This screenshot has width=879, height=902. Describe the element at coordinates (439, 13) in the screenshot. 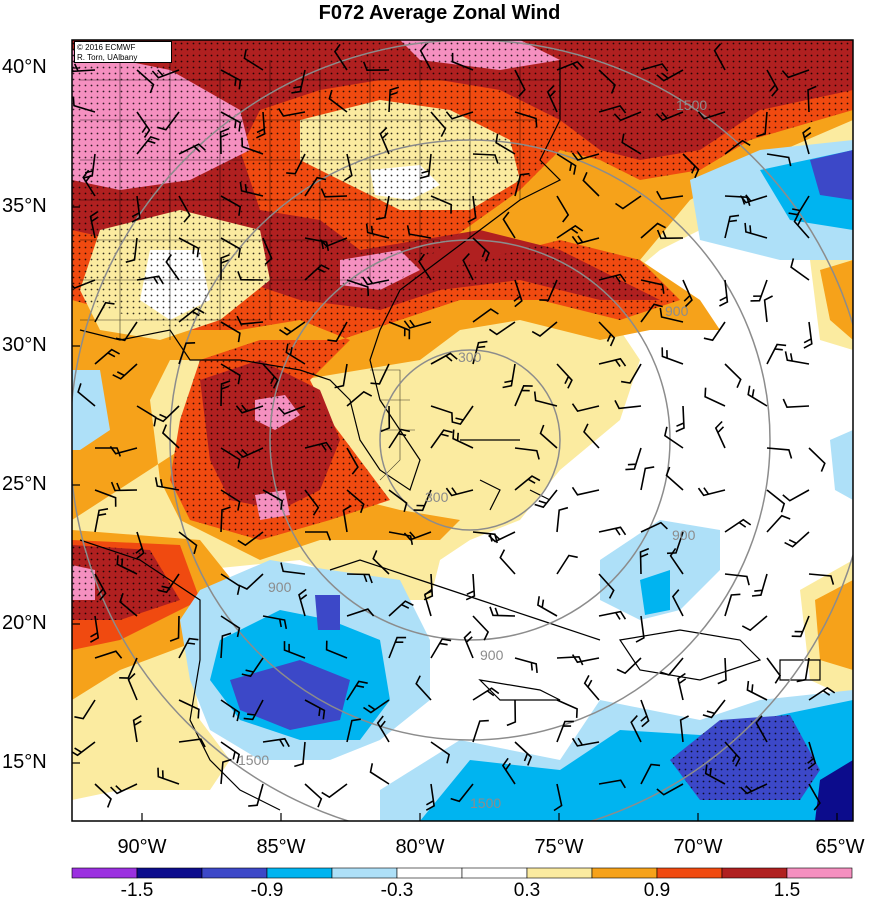

I see `map-title: F072 Average Zonal Wind` at that location.